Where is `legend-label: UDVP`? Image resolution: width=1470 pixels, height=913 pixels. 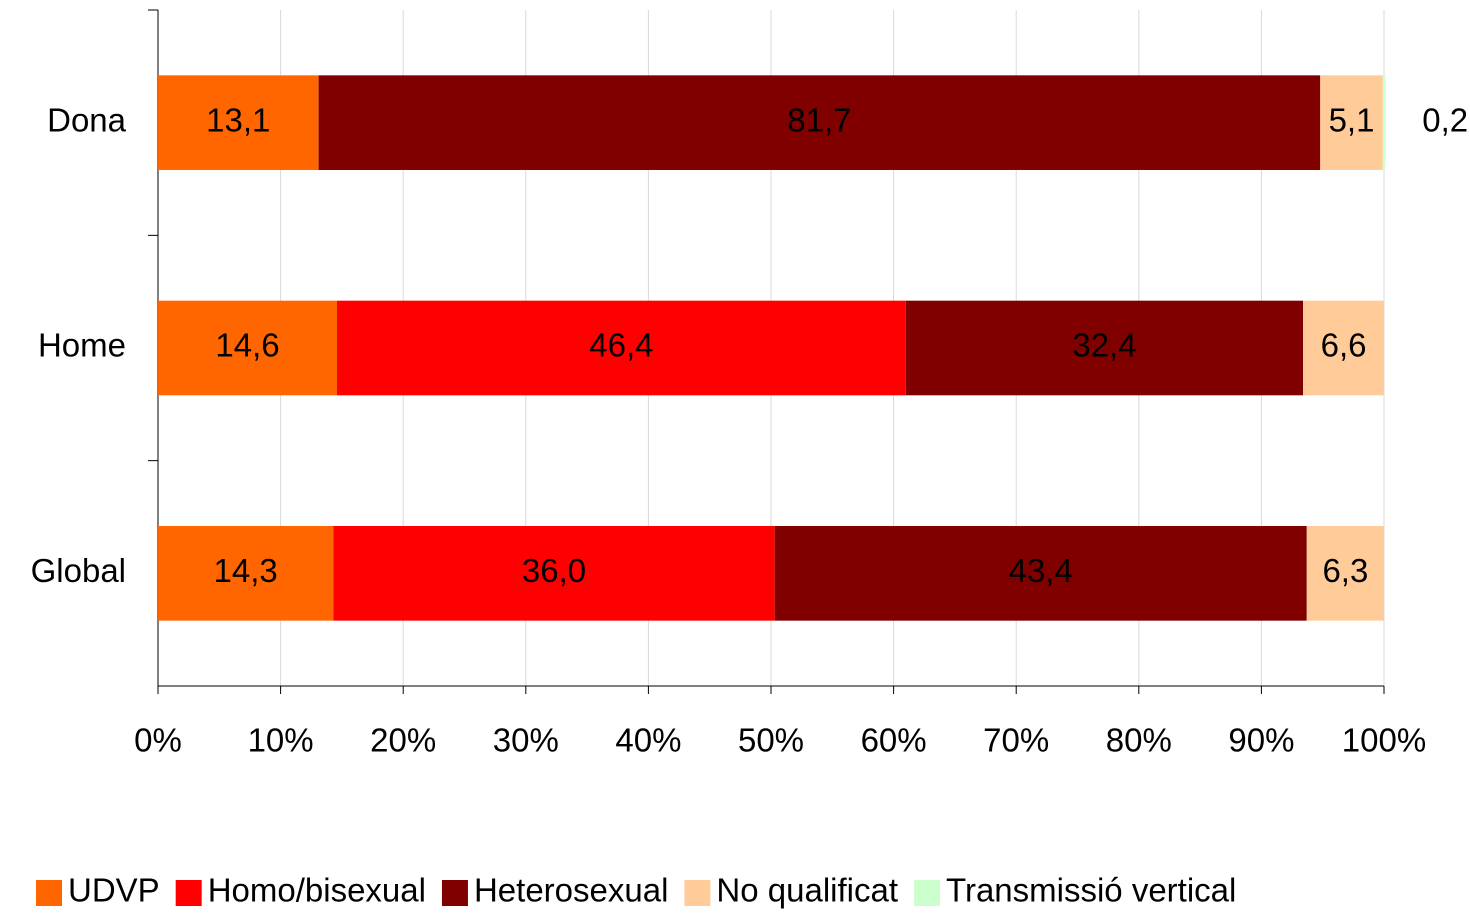 legend-label: UDVP is located at coordinates (114, 890).